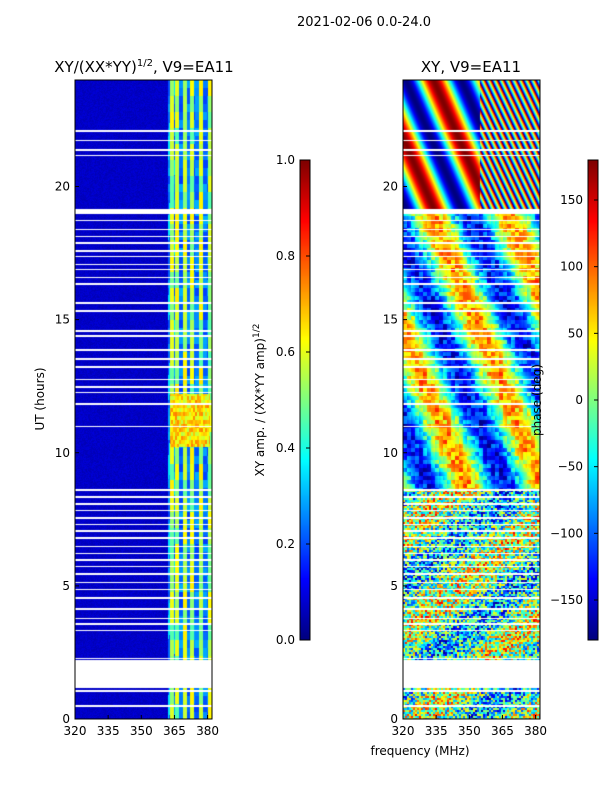  I want to click on colorbar-tick-label: 0.6, so click(285, 352).